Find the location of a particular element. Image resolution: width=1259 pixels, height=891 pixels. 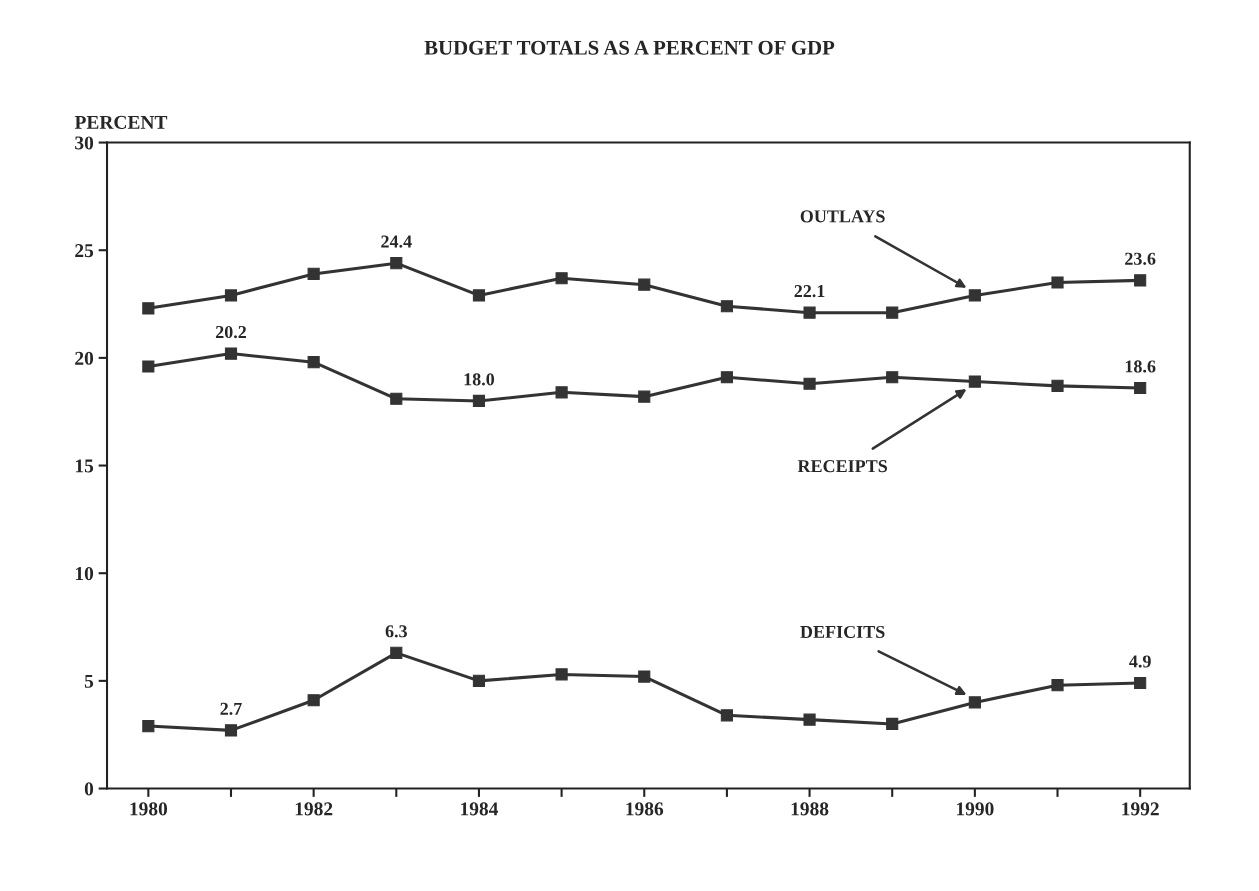

y-tick-label: 0 is located at coordinates (89, 789).